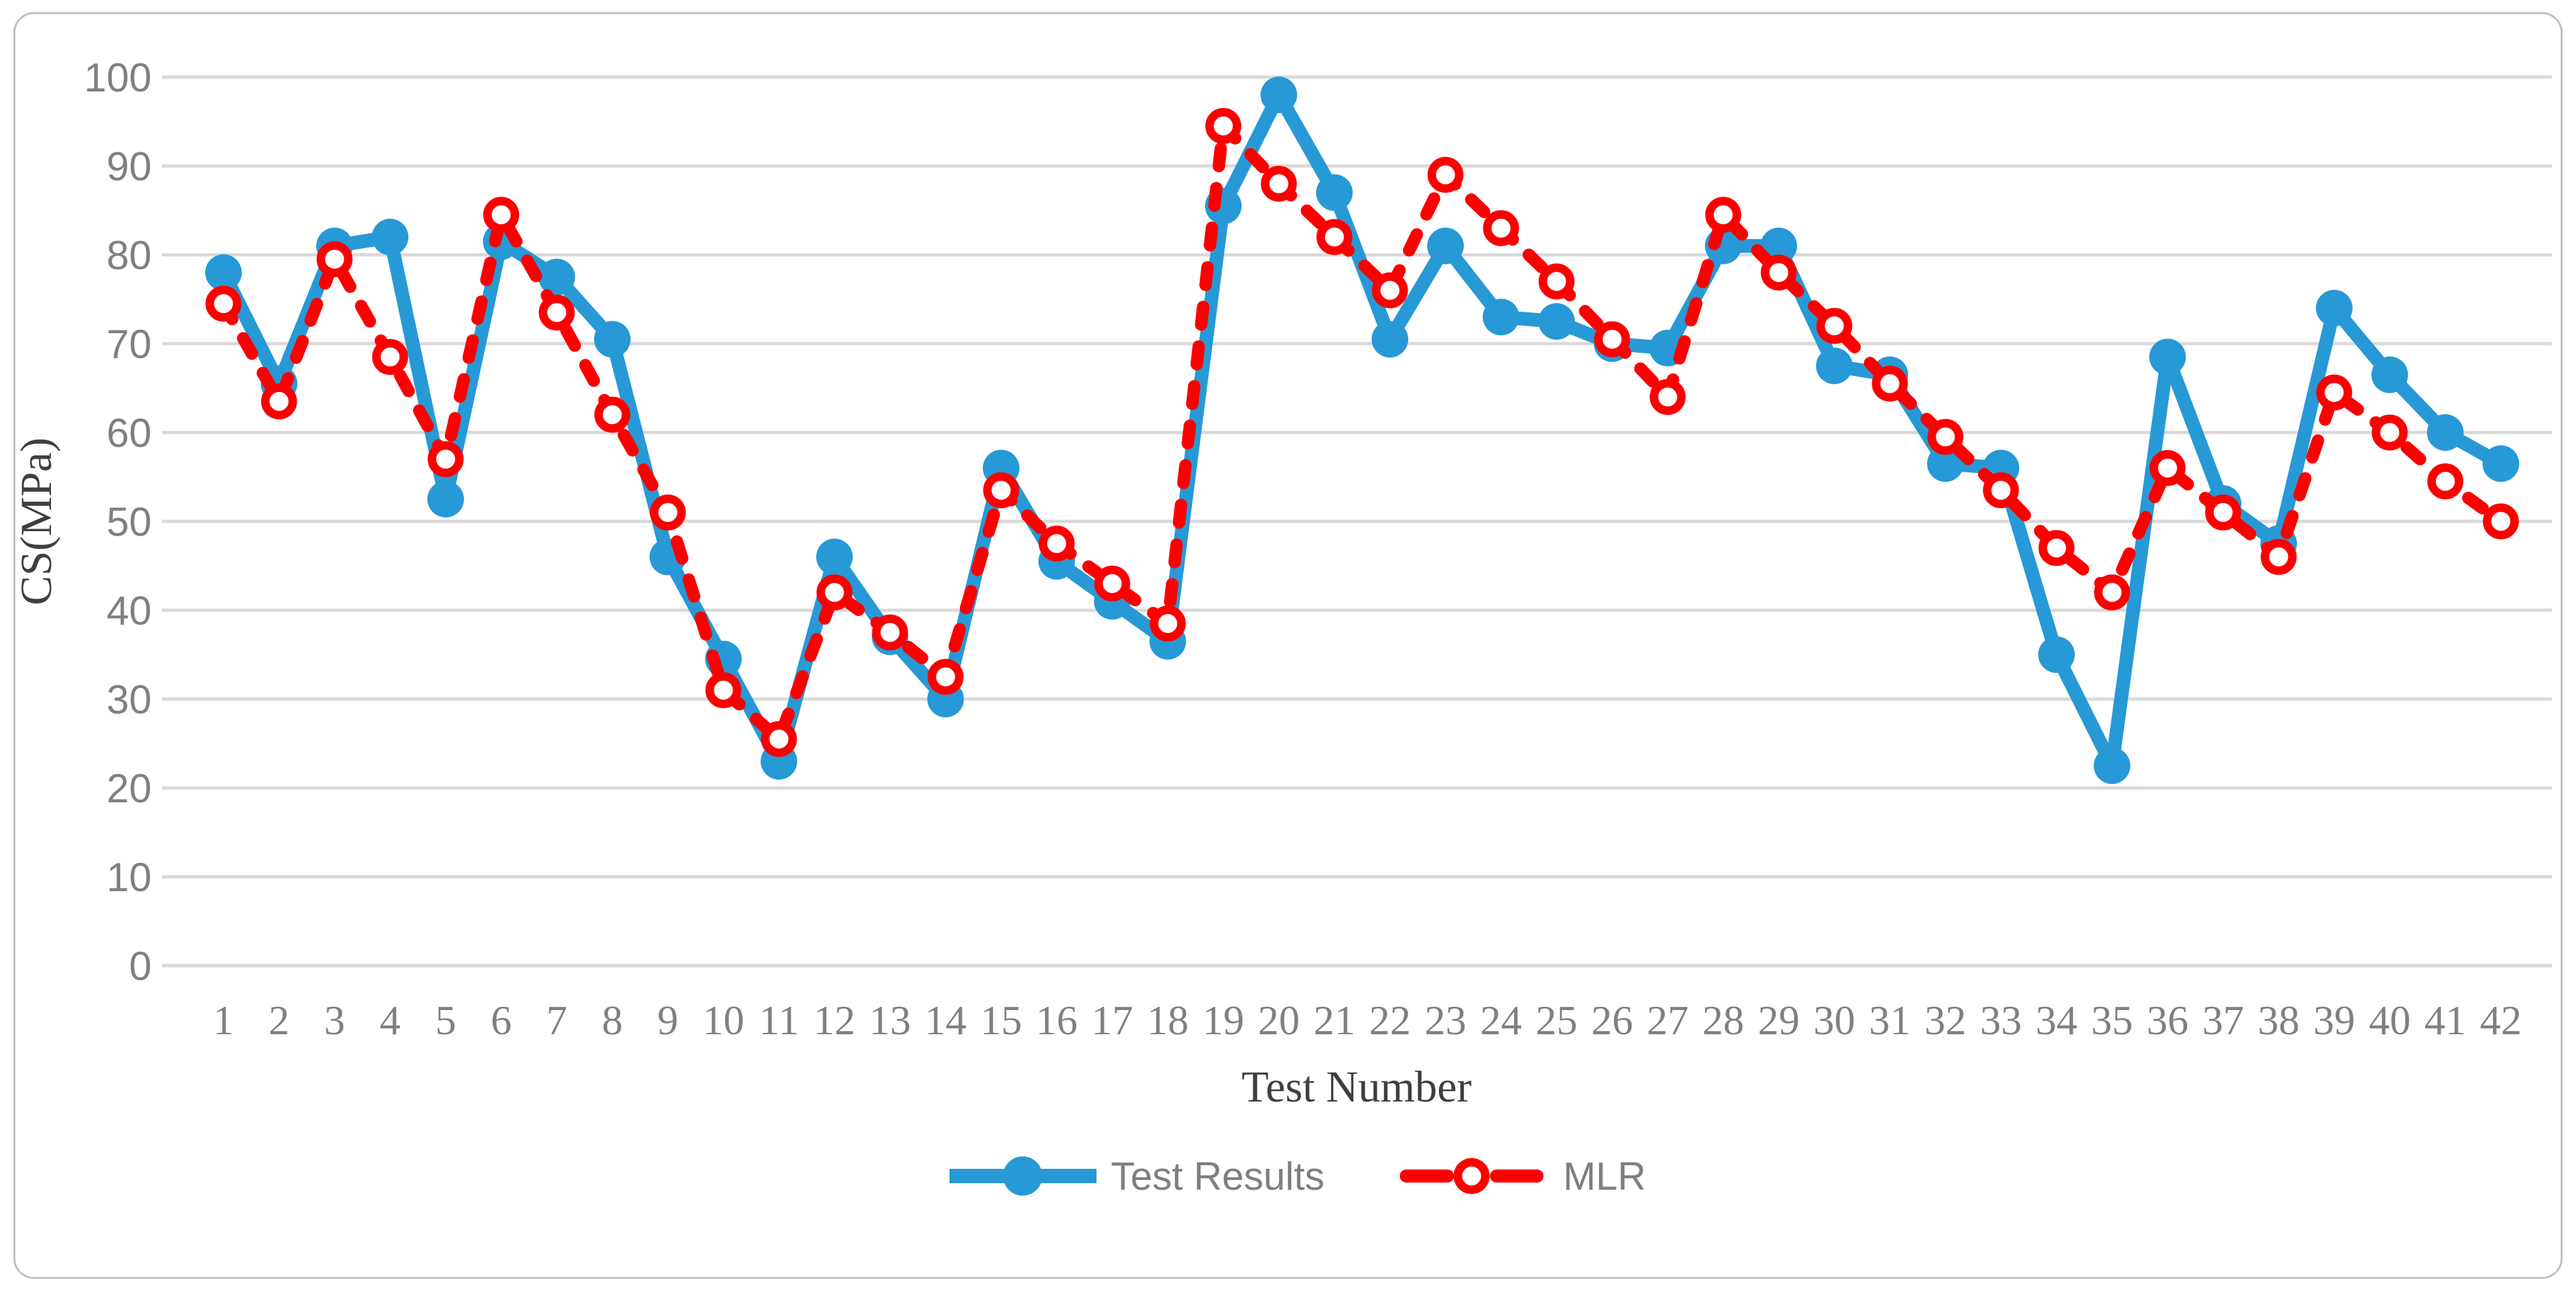 The width and height of the screenshot is (2576, 1291). I want to click on y-tick-label: 60, so click(129, 433).